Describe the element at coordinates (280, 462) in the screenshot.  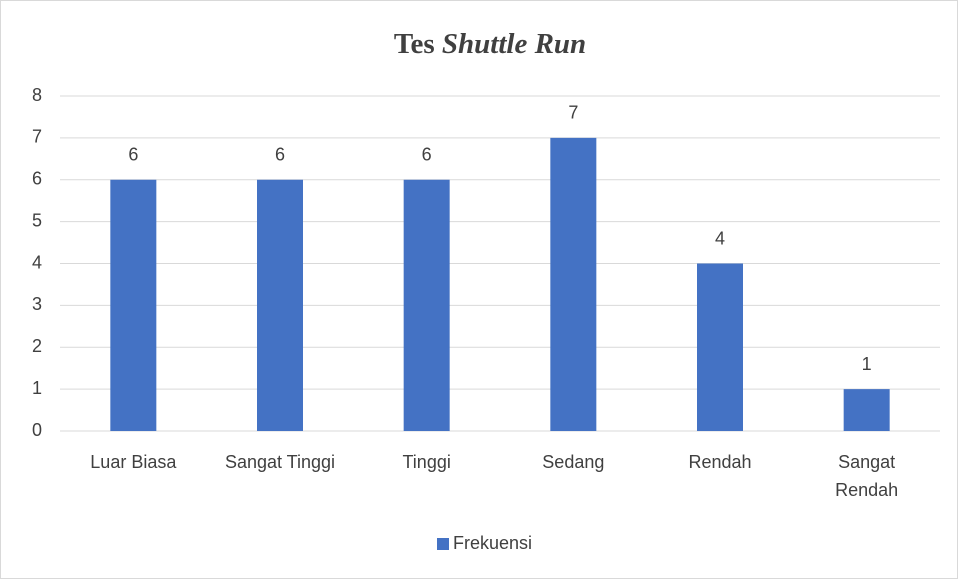
I see `x-tick-label: Sangat Tinggi` at that location.